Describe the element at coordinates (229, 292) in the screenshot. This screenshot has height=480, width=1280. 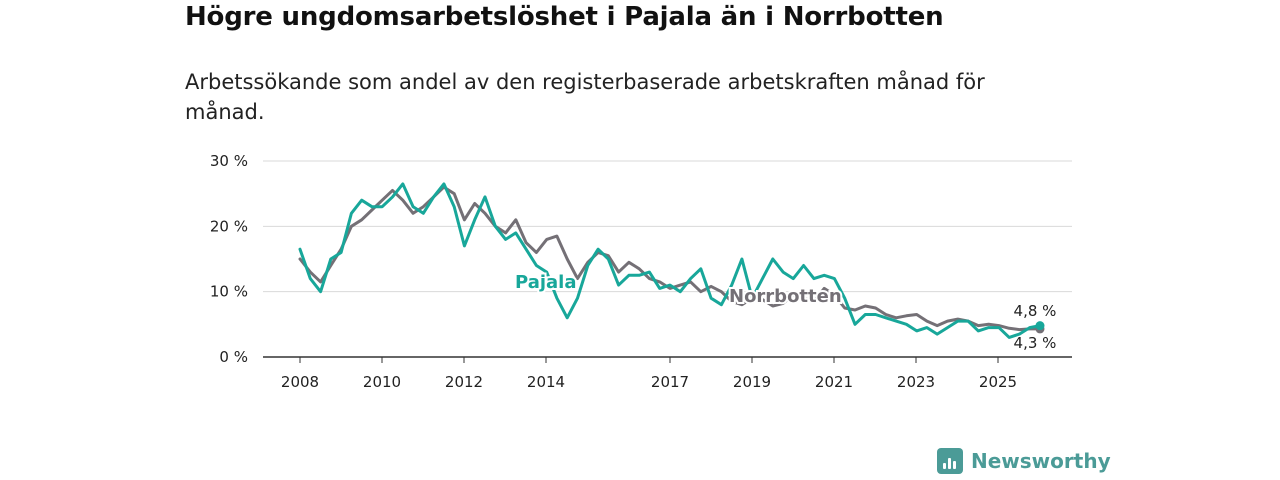
I see `y-tick-label: 10 %` at that location.